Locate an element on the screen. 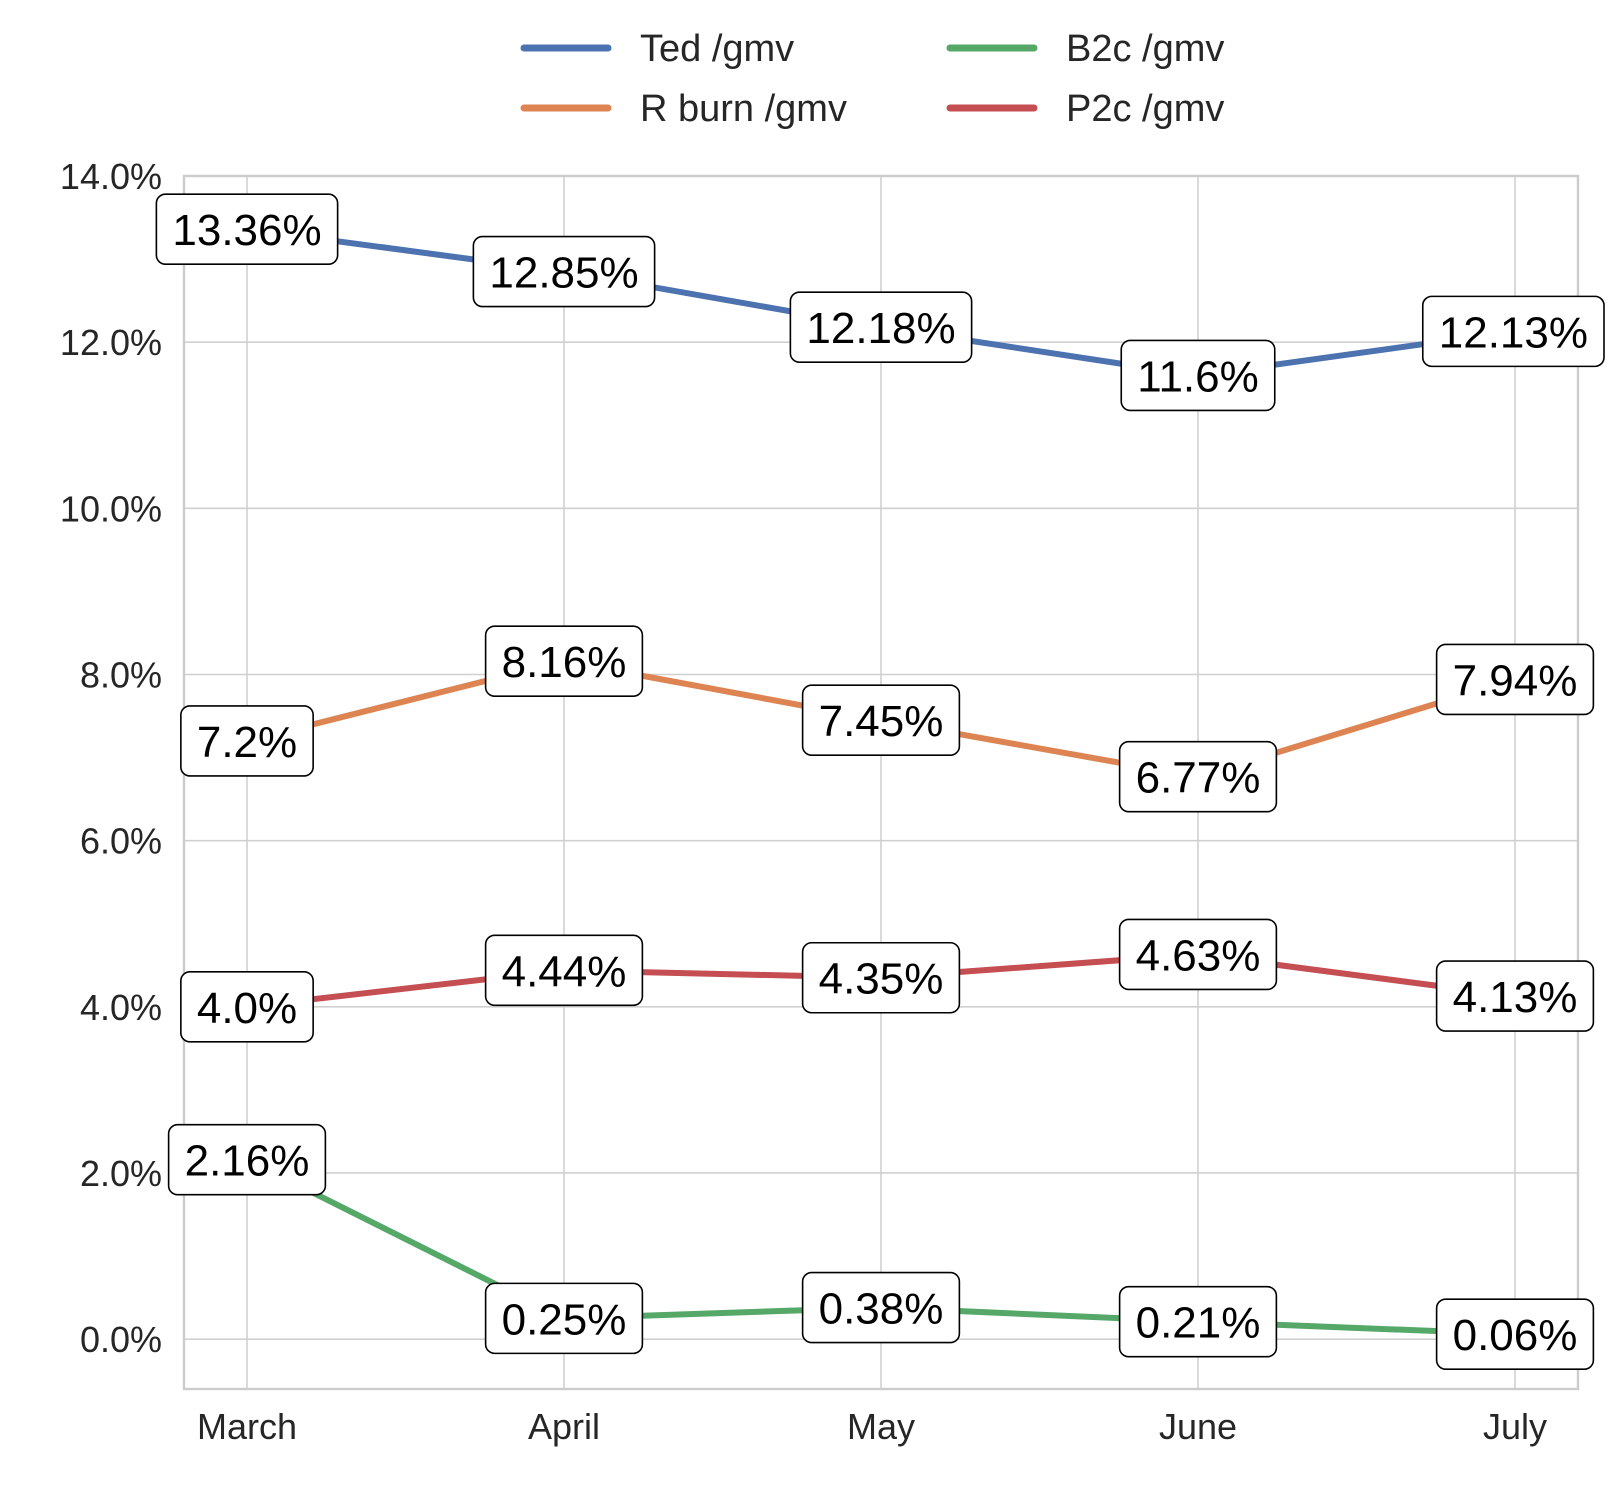 The height and width of the screenshot is (1492, 1608). data-label: 4.63% is located at coordinates (1198, 954).